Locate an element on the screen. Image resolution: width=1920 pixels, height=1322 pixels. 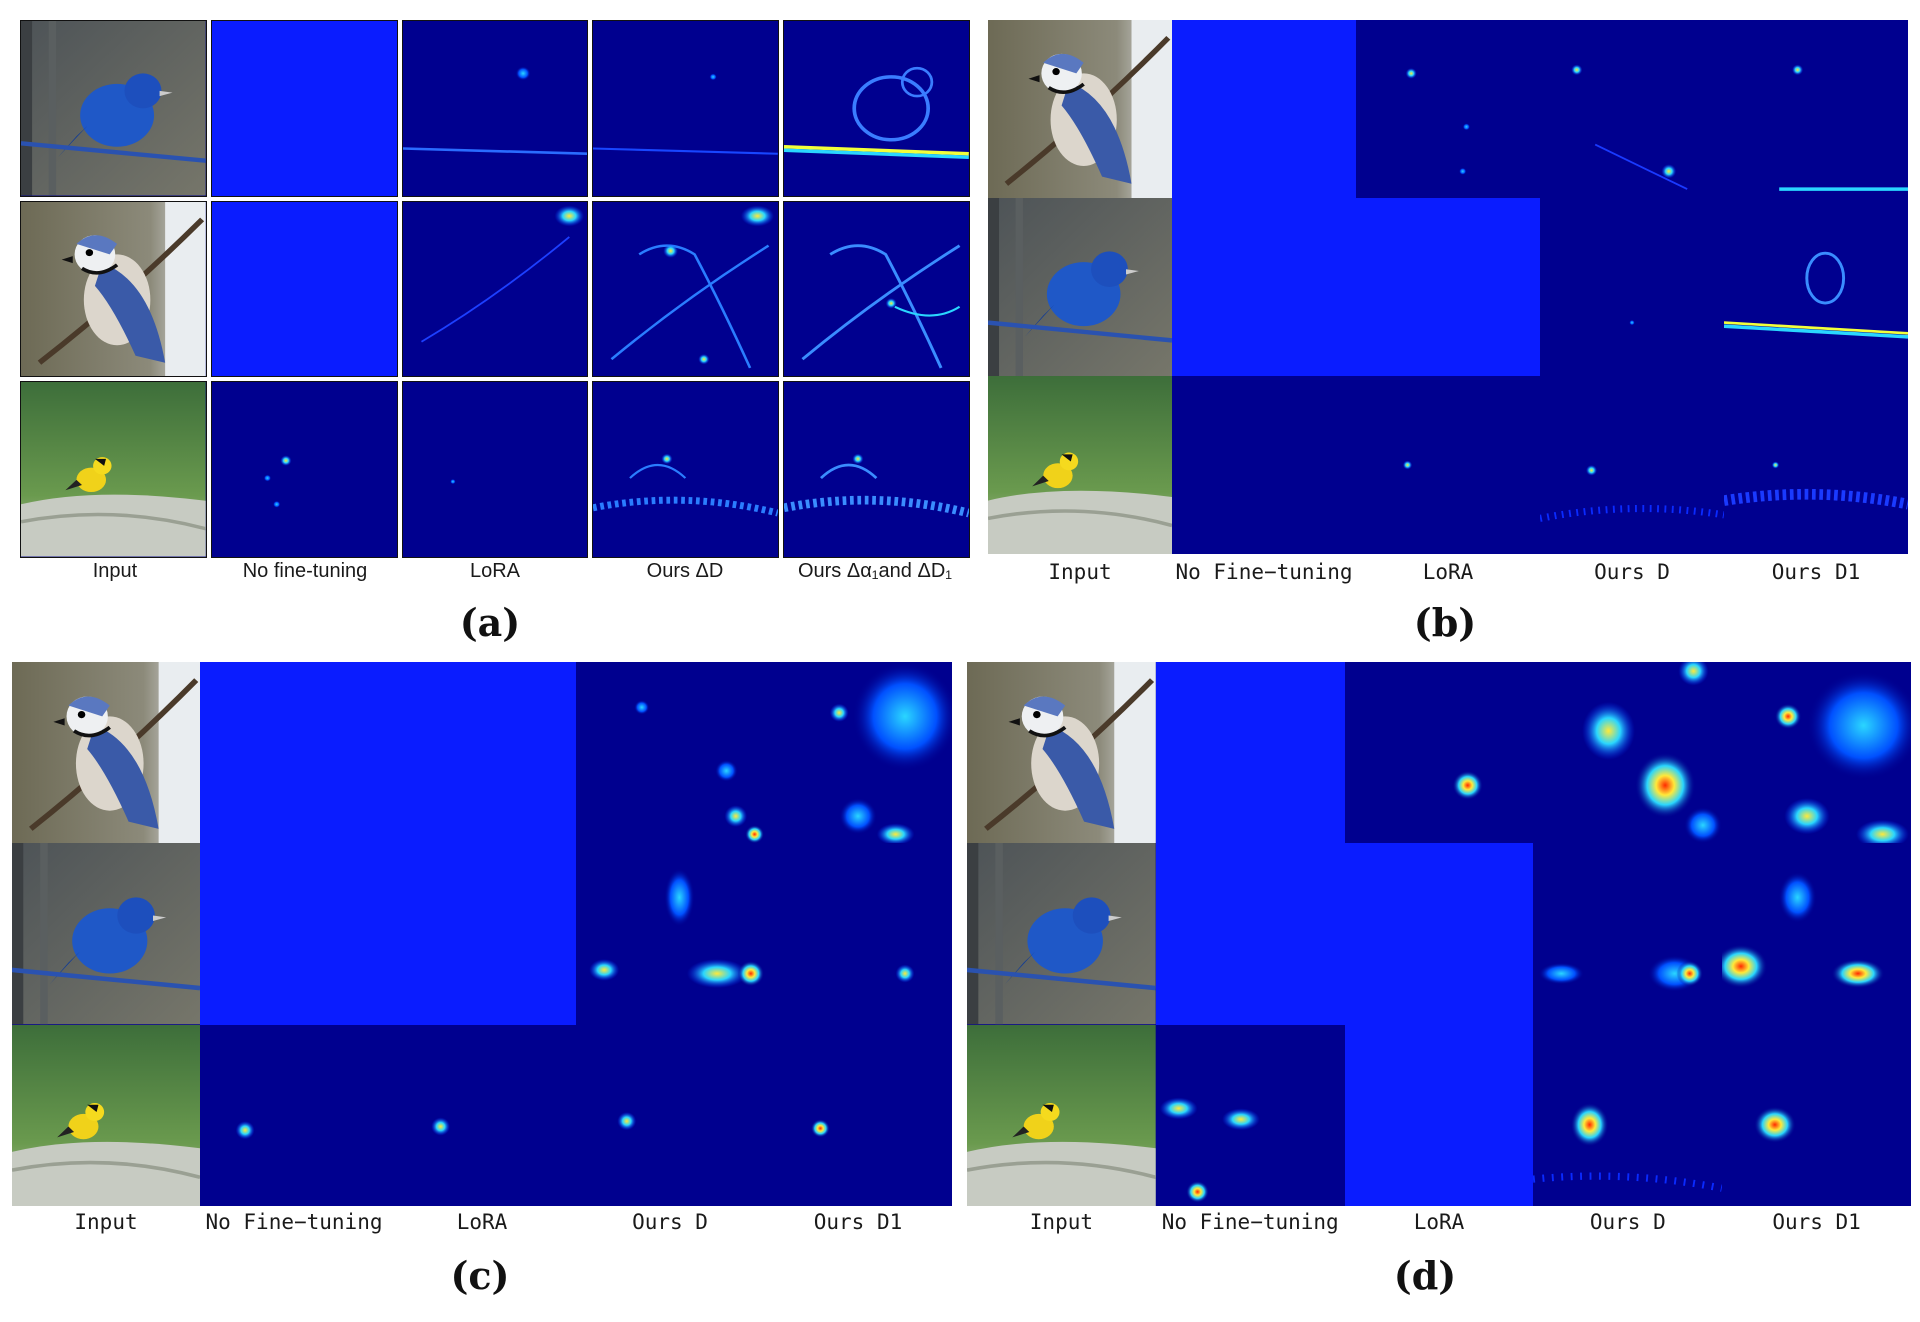
column-label-no-fine-tuning: No fine-tuning is located at coordinates (305, 571).